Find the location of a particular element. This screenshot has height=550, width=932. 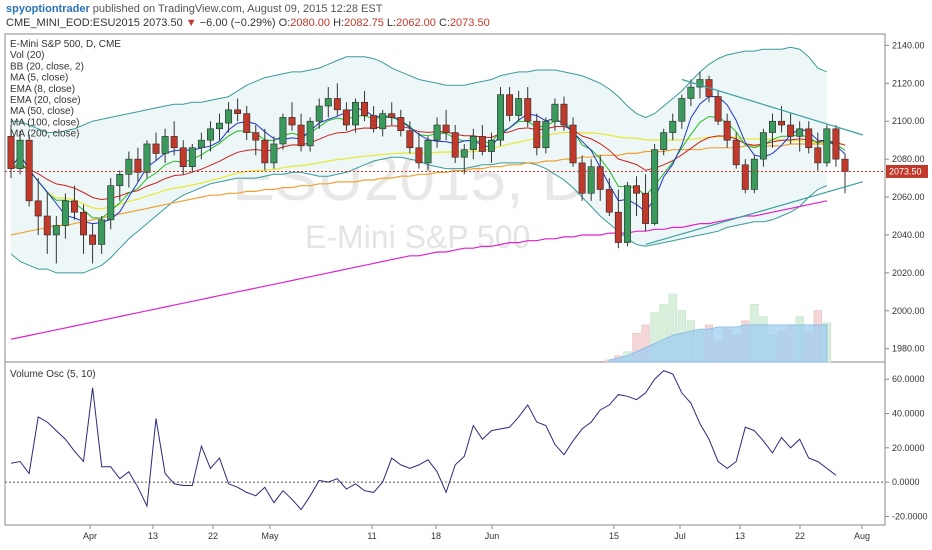

time-axis: Apr1322May1118Jun15Jul1322Aug12 is located at coordinates (507, 533).